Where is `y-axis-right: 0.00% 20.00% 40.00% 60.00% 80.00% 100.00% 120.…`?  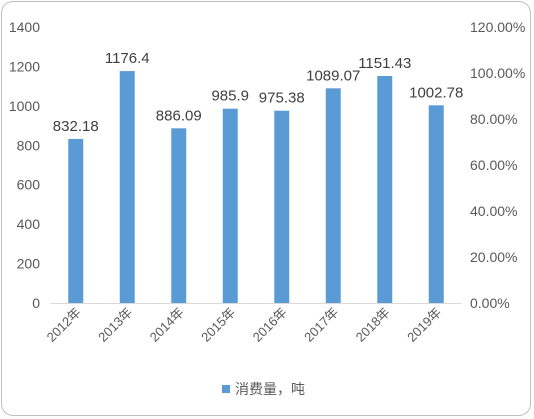
y-axis-right: 0.00% 20.00% 40.00% 60.00% 80.00% 100.00% 120.… is located at coordinates (497, 165).